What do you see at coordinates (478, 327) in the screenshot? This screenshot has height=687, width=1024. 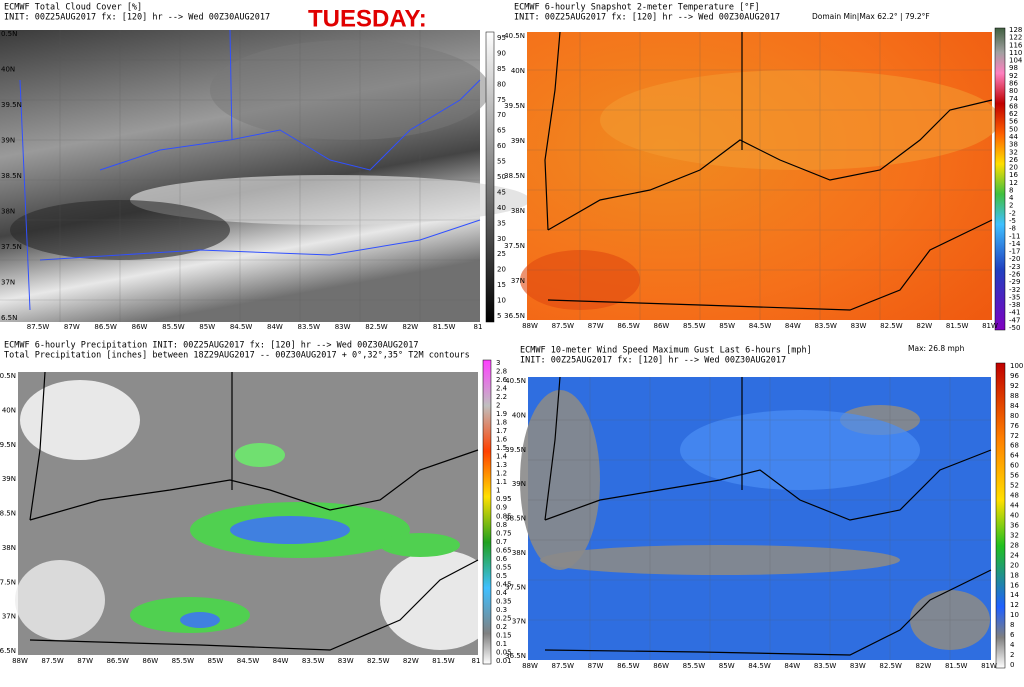 I see `longitude-label: 81` at bounding box center [478, 327].